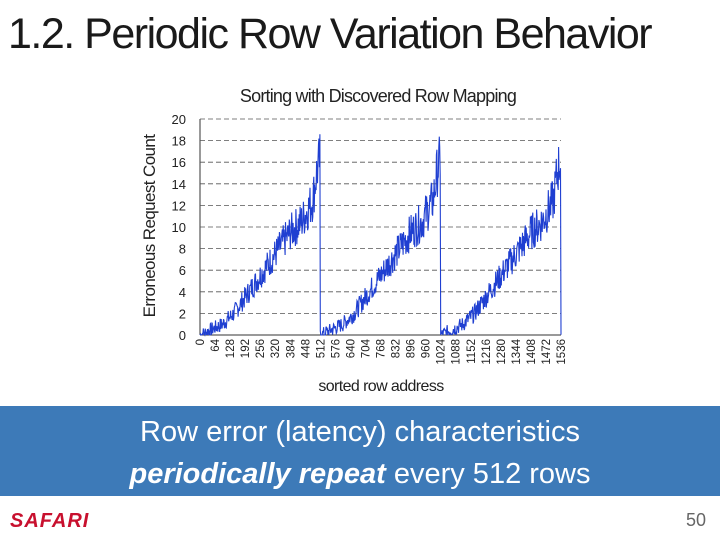 This screenshot has width=720, height=540. Describe the element at coordinates (246, 348) in the screenshot. I see `x-tick-label: 192` at that location.